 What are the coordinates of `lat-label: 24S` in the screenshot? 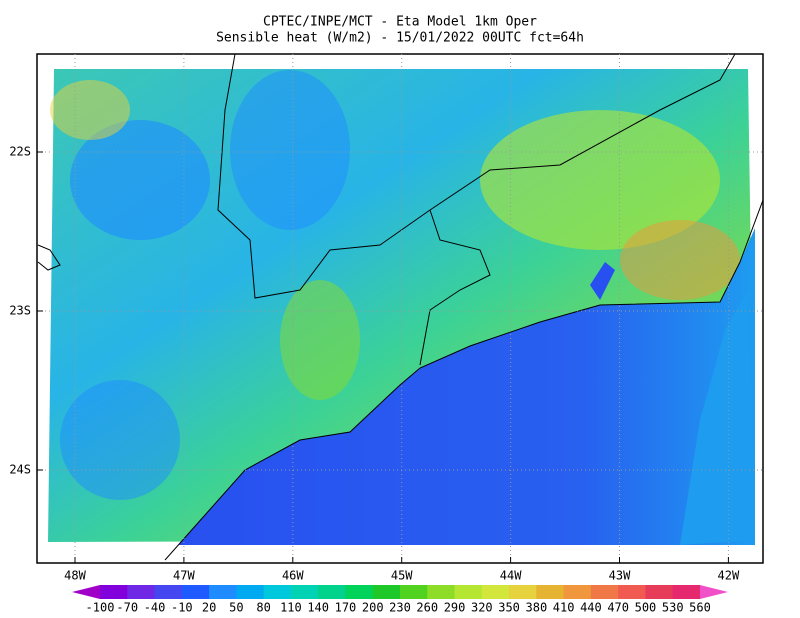 It's located at (20, 470).